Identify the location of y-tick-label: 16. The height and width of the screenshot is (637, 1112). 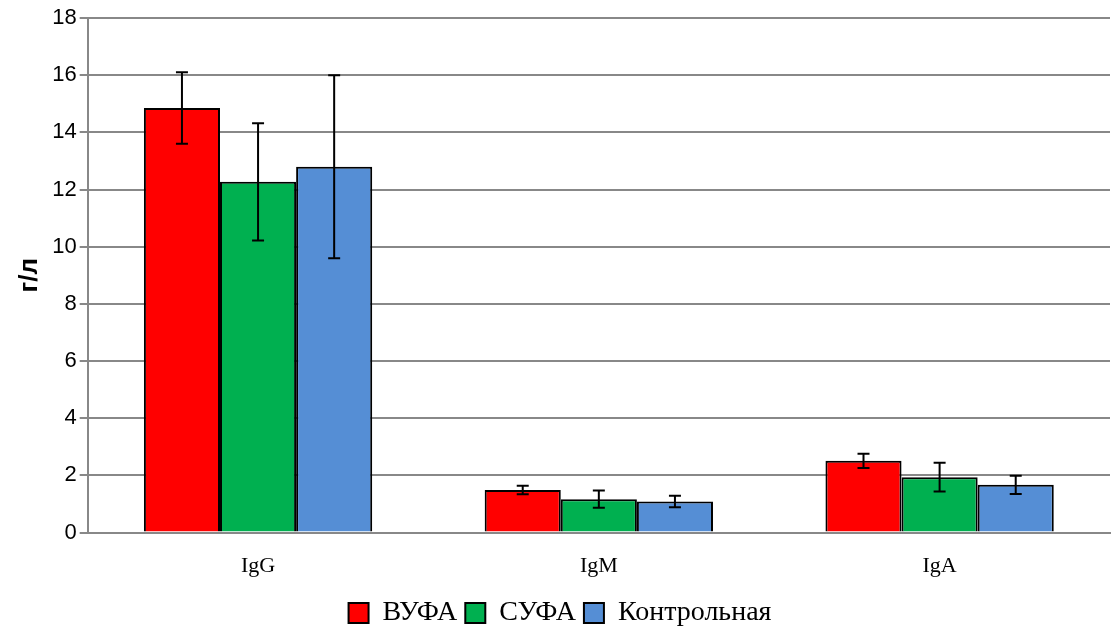
(64, 74).